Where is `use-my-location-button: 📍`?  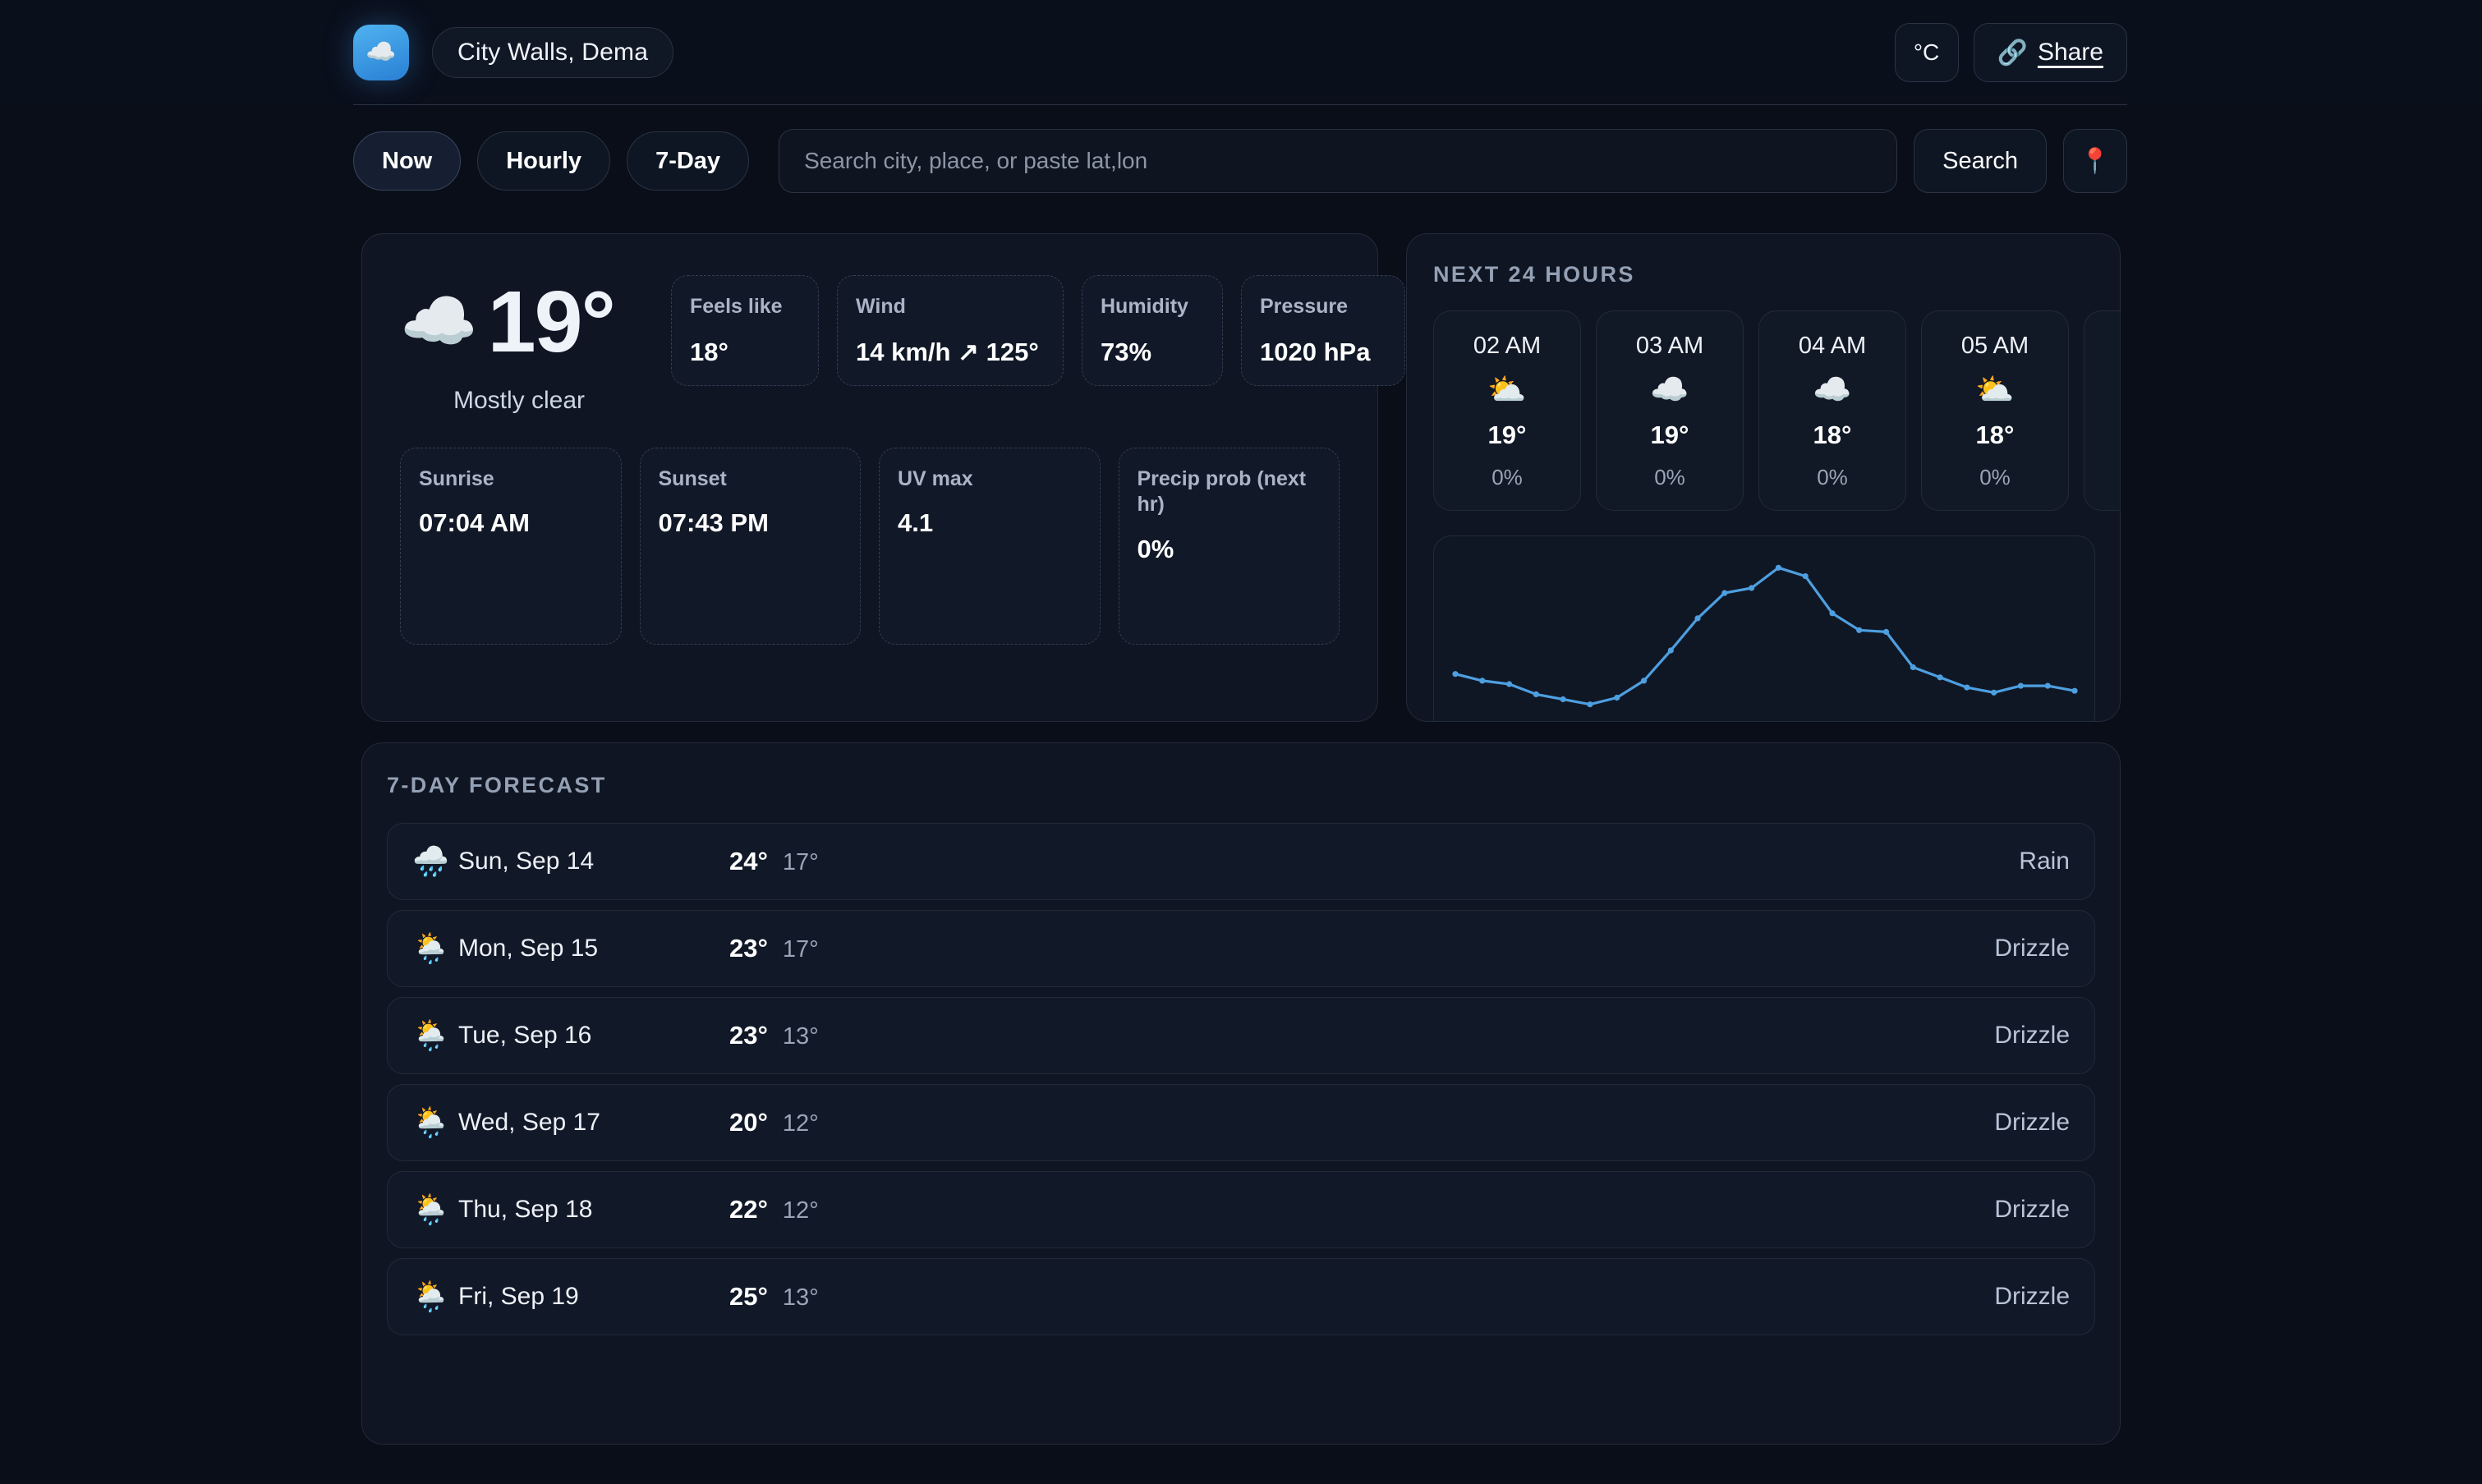 use-my-location-button: 📍 is located at coordinates (2095, 161).